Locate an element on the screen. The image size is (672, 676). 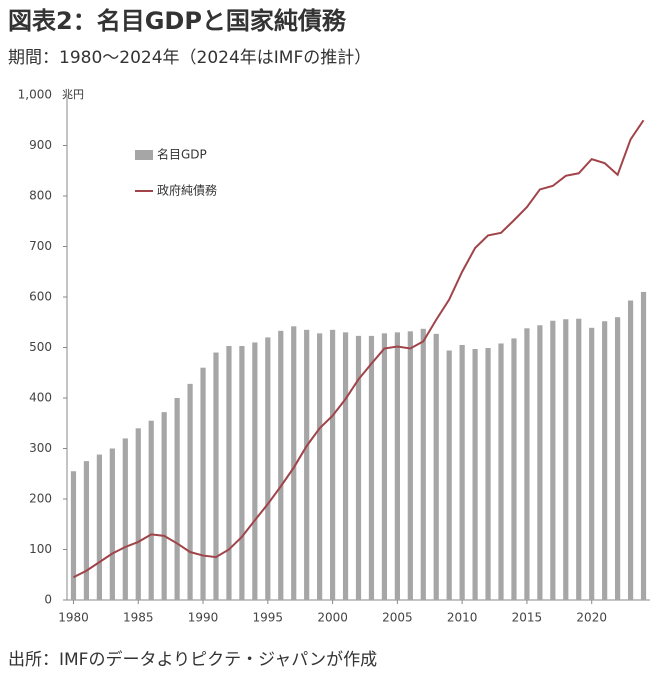
y-tick-label: 700 is located at coordinates (40, 246).